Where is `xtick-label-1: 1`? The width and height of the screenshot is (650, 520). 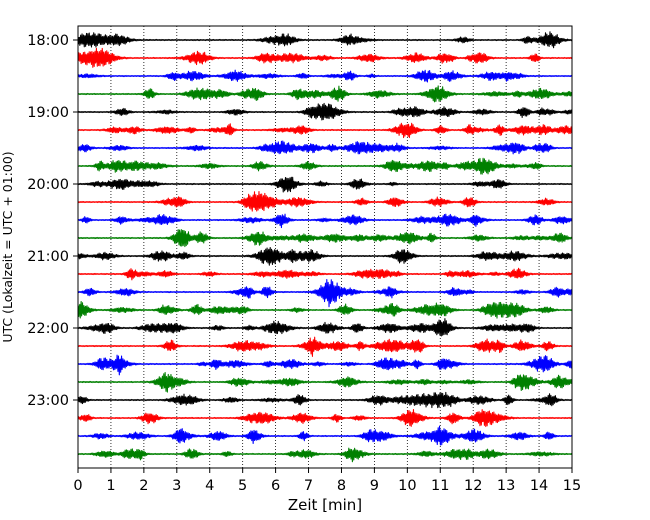 xtick-label-1: 1 is located at coordinates (110, 486).